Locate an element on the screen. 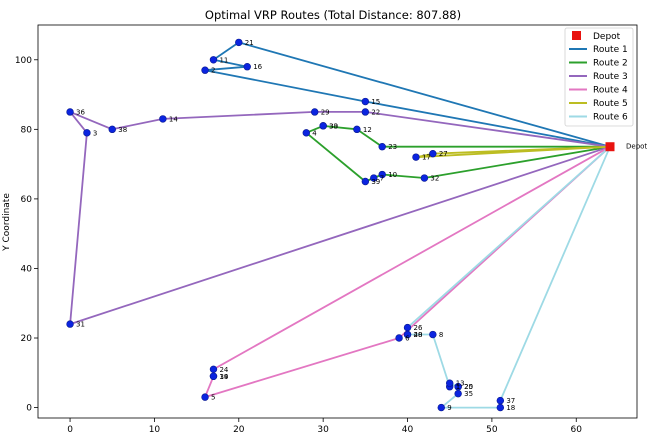 The image size is (651, 441). node-label: 31 is located at coordinates (80, 325).